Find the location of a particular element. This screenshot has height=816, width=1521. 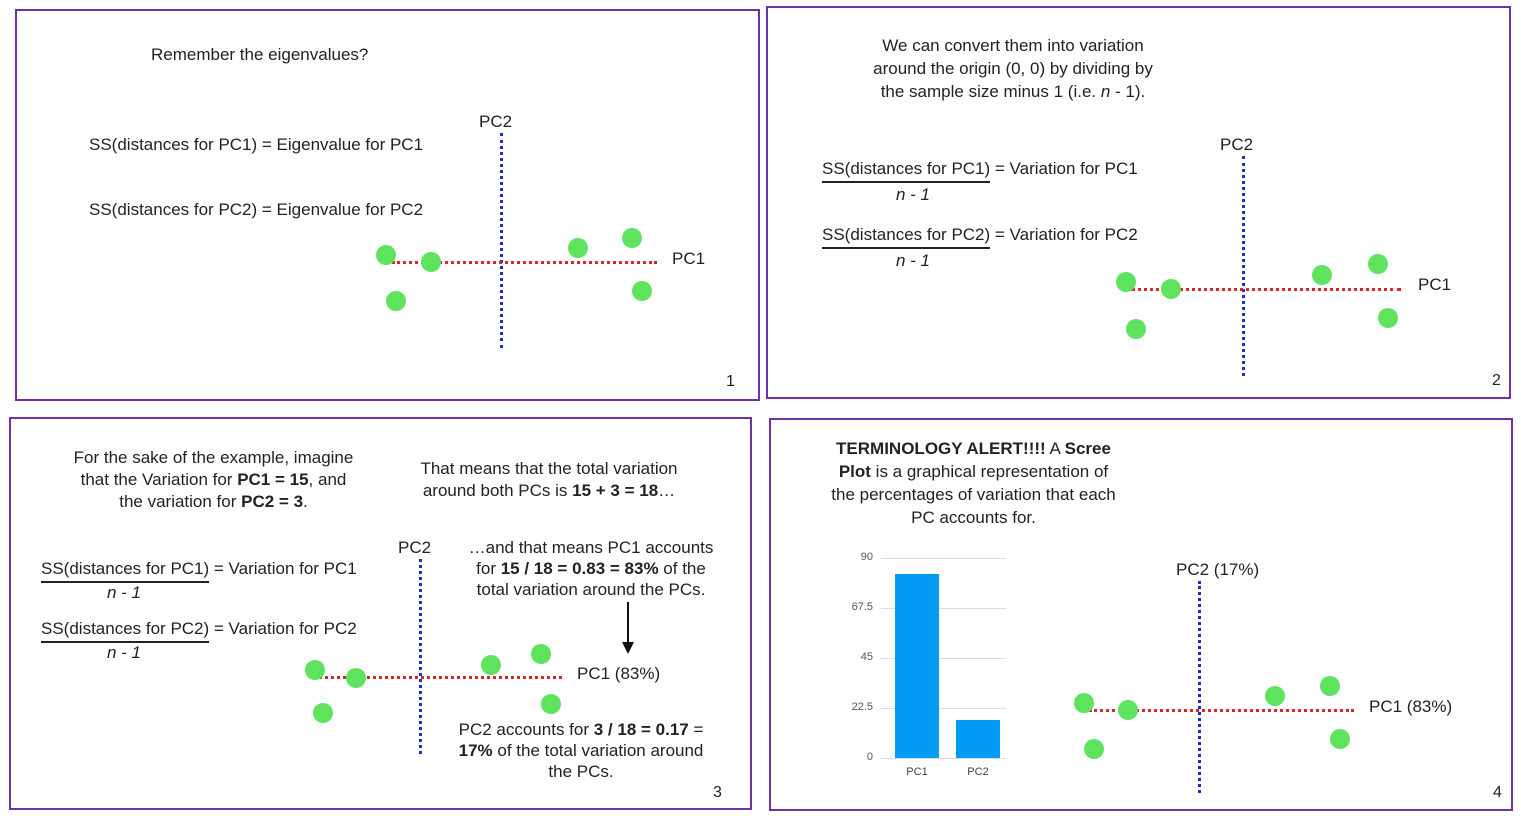

panel4-text-line3: the percentages of variation that each is located at coordinates (973, 494).